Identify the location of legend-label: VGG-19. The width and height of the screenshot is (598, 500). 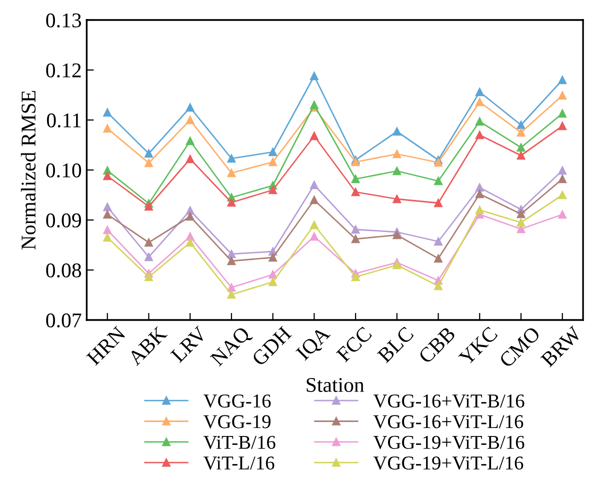
(237, 421).